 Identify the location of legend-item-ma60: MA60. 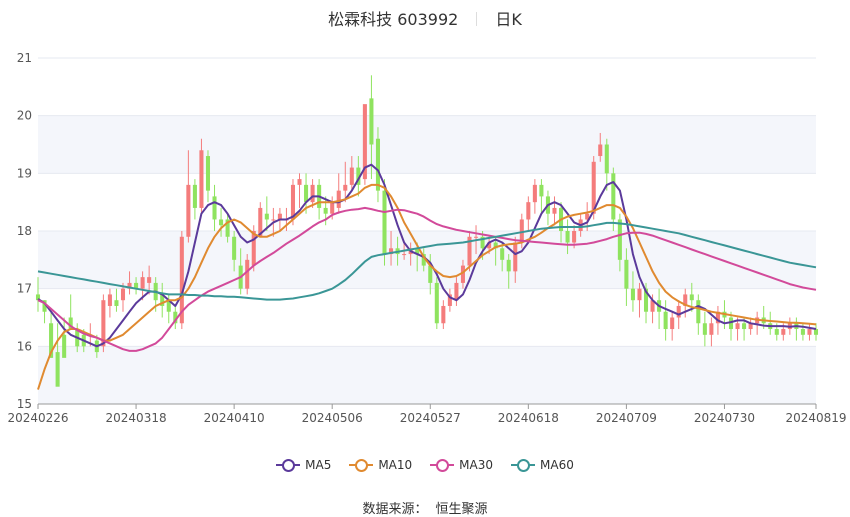
(542, 465).